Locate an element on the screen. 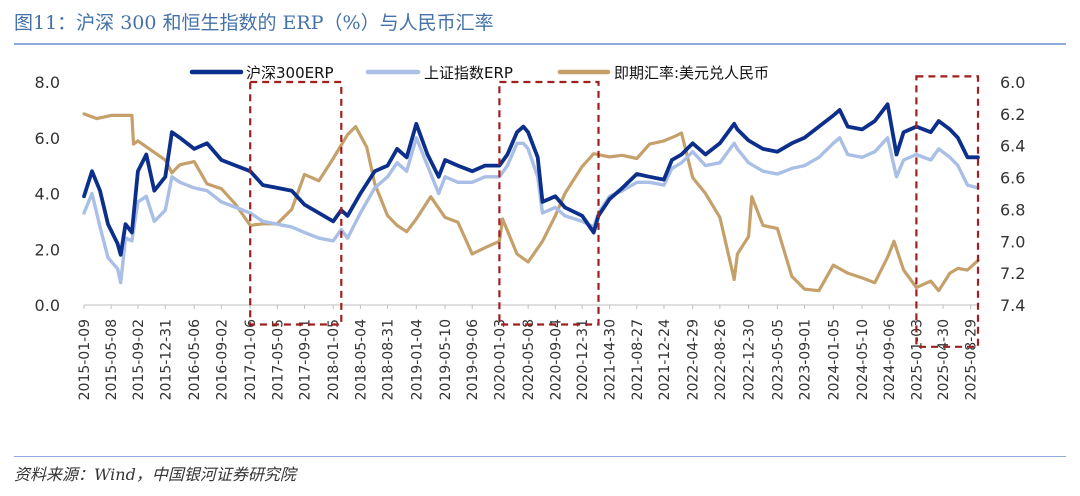 This screenshot has width=1080, height=496. x-tick-label: 2017-05-05 is located at coordinates (278, 359).